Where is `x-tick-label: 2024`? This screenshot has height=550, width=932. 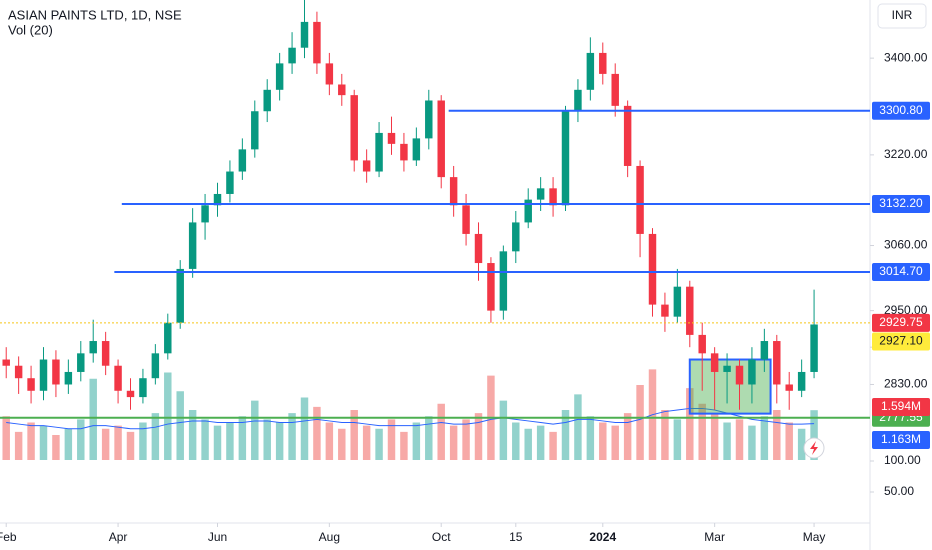
x-tick-label: 2024 is located at coordinates (602, 537).